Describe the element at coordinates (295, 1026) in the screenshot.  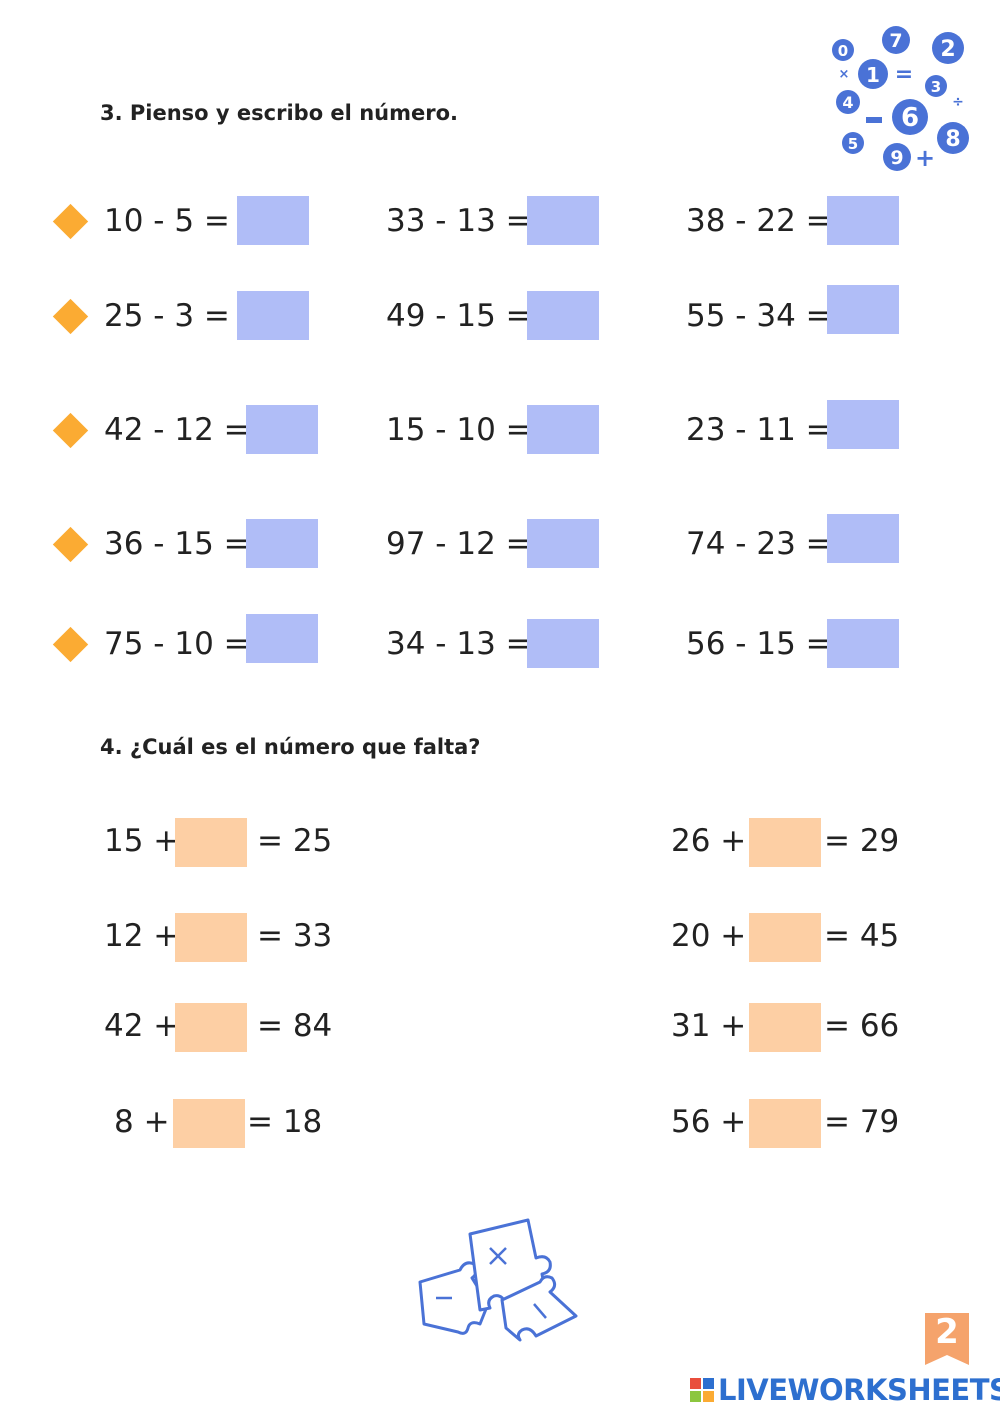
I see `sum-text: = 84` at that location.